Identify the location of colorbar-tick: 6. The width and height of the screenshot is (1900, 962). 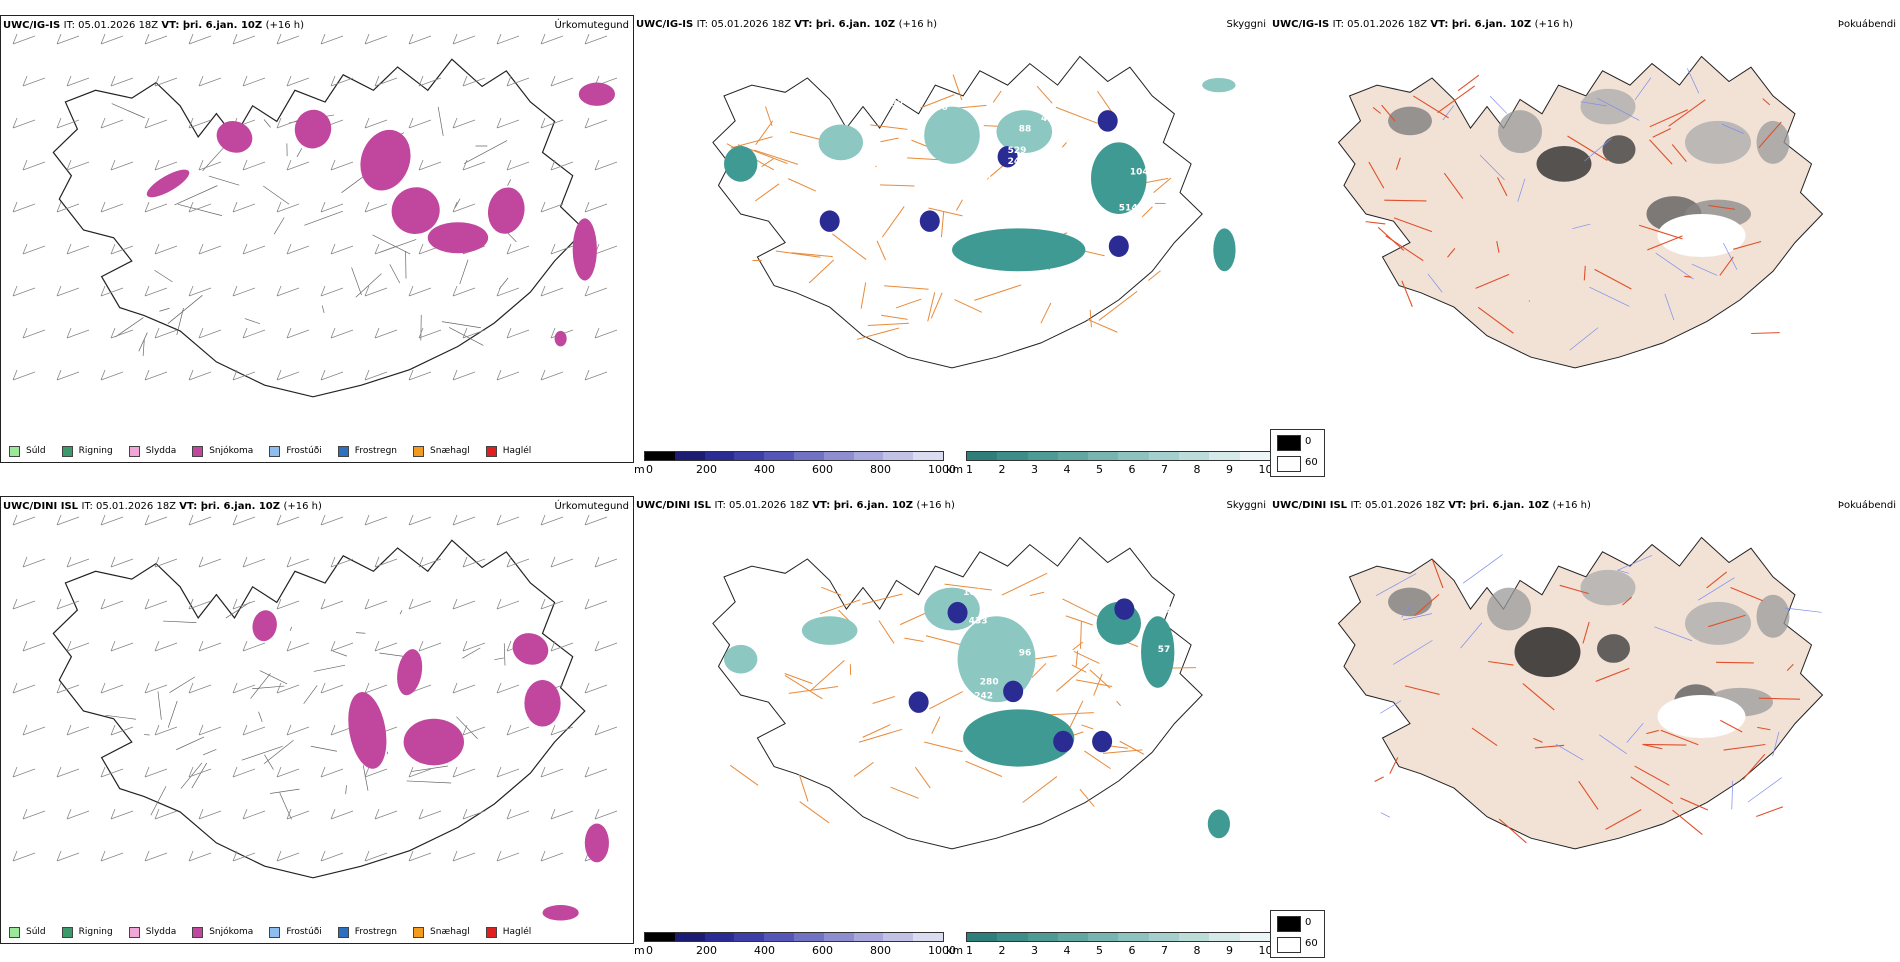
(1132, 469).